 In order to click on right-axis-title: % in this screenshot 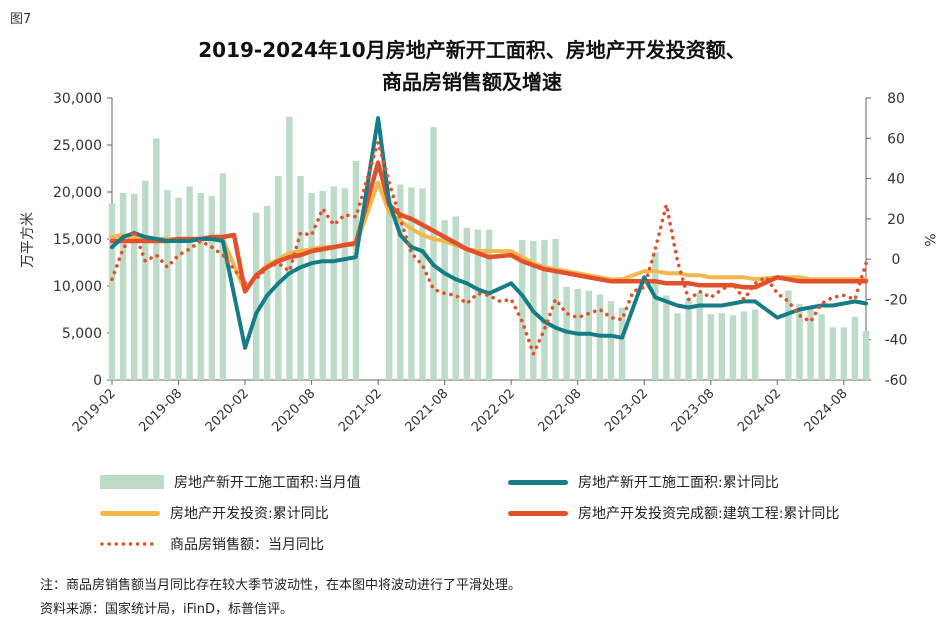, I will do `click(929, 239)`.